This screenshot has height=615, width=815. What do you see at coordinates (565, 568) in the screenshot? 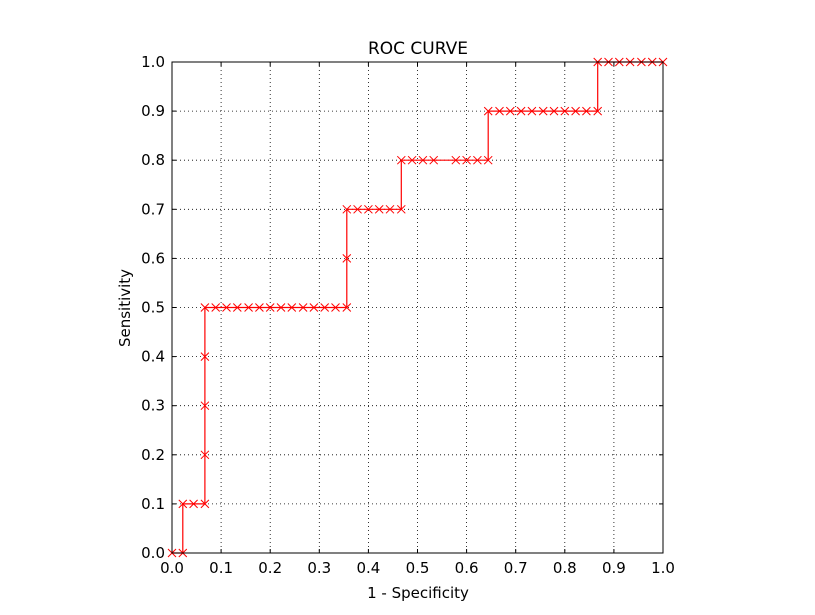
I see `x-tick-label: 0.8` at bounding box center [565, 568].